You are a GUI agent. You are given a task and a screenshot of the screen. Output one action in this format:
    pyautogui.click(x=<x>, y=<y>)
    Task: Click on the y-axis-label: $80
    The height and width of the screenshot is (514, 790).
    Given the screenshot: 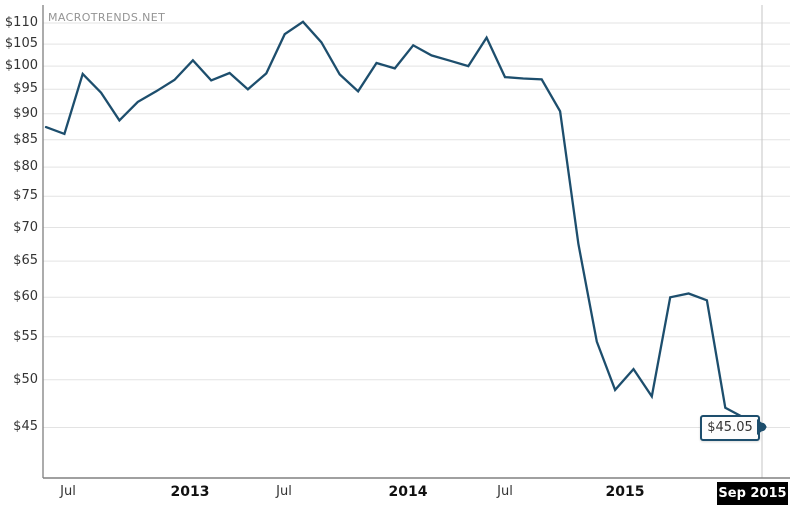 What is the action you would take?
    pyautogui.click(x=25, y=167)
    